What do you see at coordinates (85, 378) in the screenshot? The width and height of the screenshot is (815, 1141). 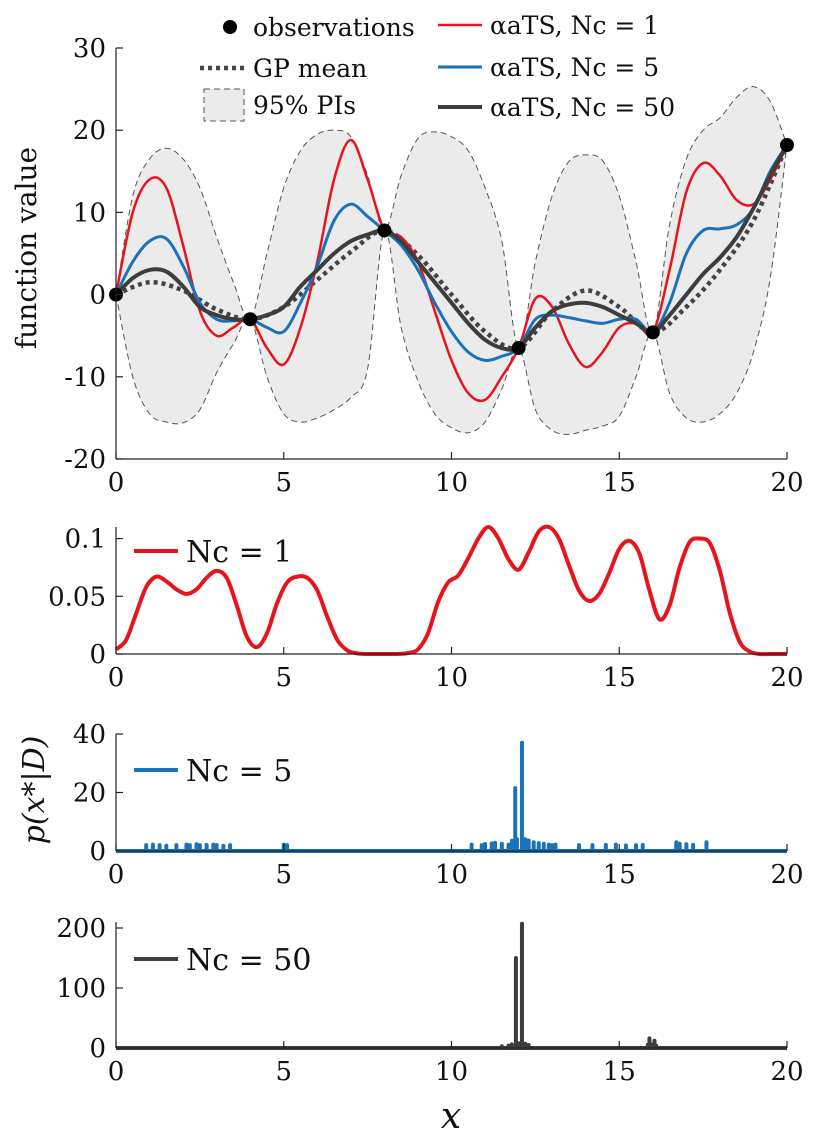 I see `y-tick-label: -10` at bounding box center [85, 378].